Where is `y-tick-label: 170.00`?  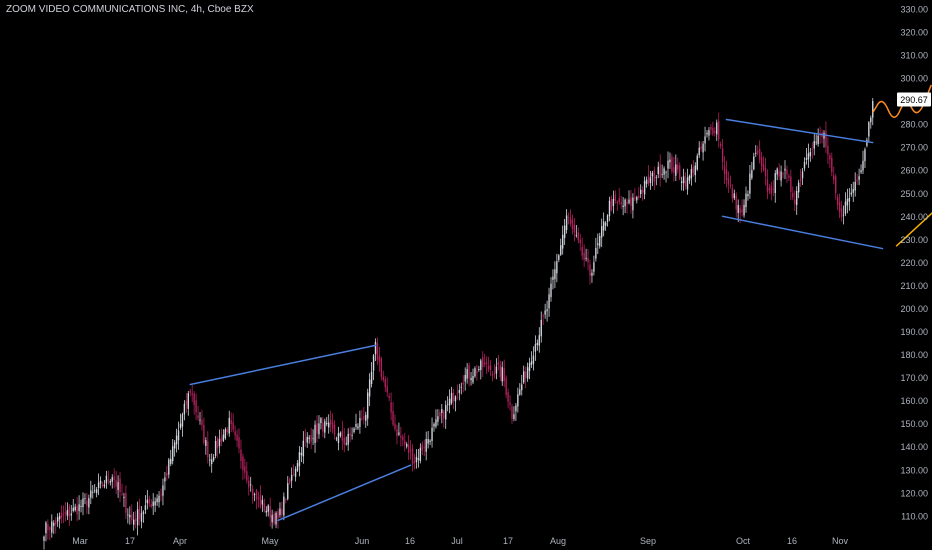
y-tick-label: 170.00 is located at coordinates (914, 378).